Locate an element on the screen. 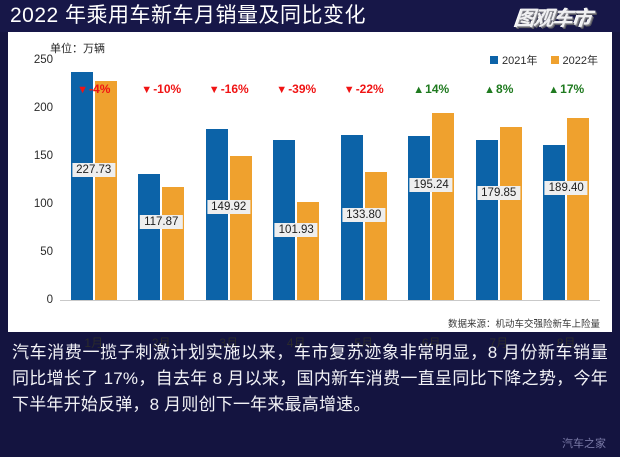 This screenshot has height=457, width=620. change-annotation-text: -39% is located at coordinates (302, 89).